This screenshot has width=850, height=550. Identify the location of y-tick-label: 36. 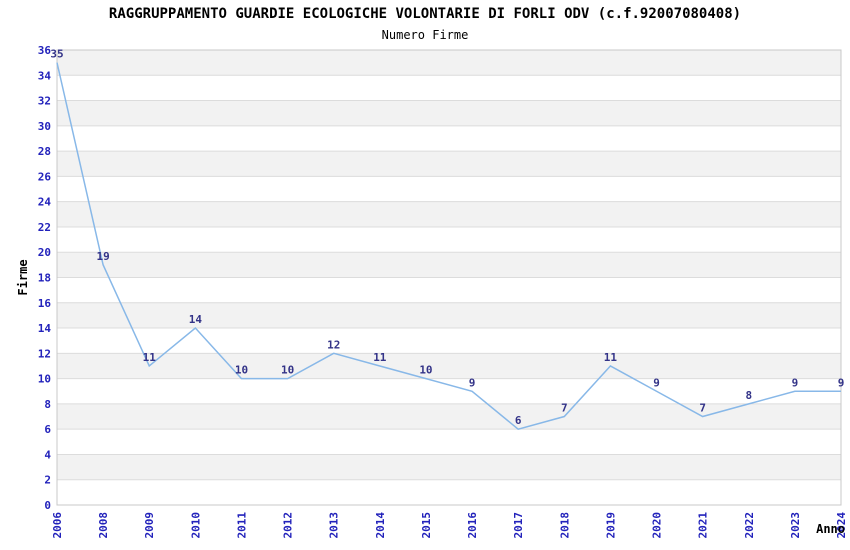
(45, 50).